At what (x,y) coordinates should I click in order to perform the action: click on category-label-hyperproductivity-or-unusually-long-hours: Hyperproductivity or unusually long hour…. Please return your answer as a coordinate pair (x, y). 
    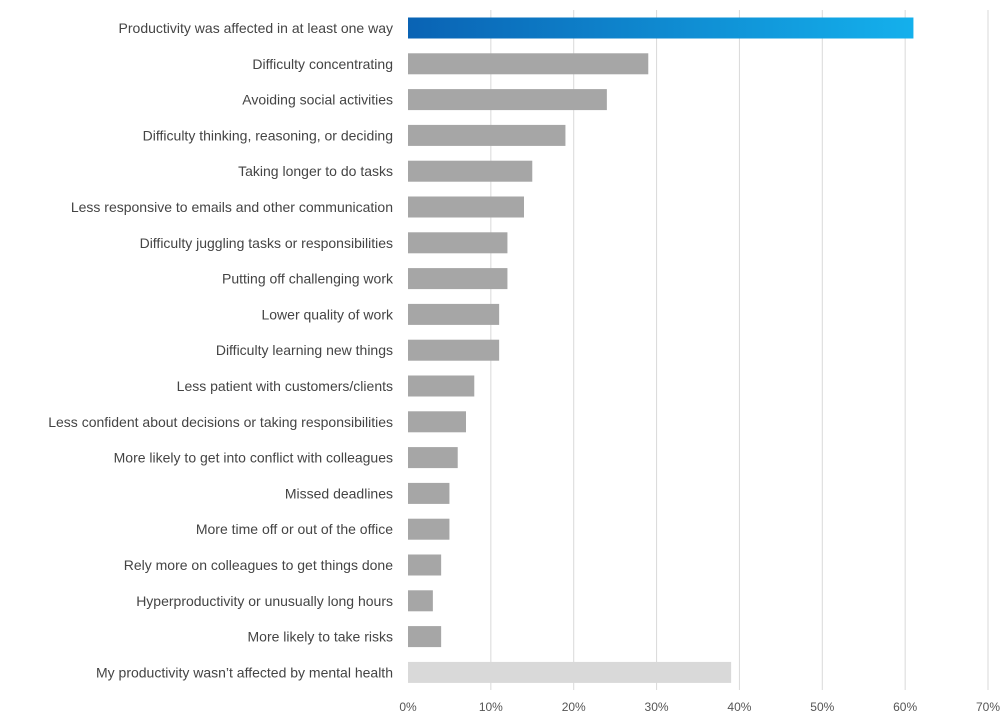
    Looking at the image, I should click on (264, 601).